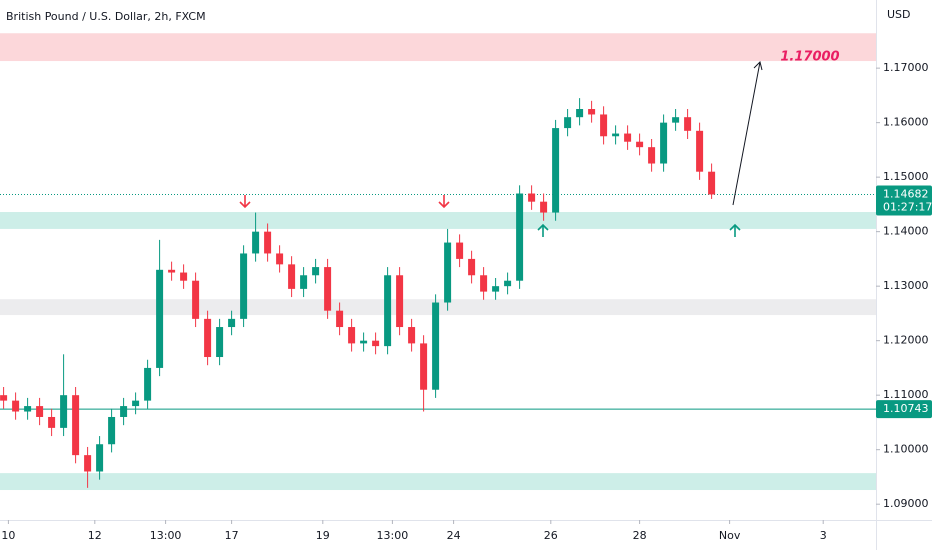 The width and height of the screenshot is (932, 550). Describe the element at coordinates (906, 449) in the screenshot. I see `y-tick-label: 1.10000` at that location.